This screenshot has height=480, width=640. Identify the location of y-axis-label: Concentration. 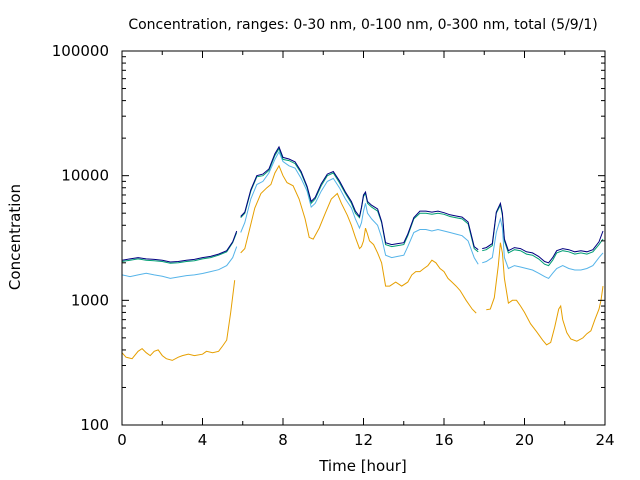
(15, 237).